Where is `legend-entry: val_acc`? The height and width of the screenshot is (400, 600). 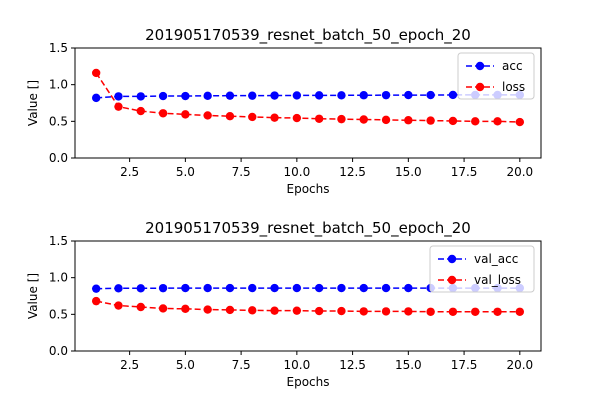
legend-entry: val_acc is located at coordinates (478, 259).